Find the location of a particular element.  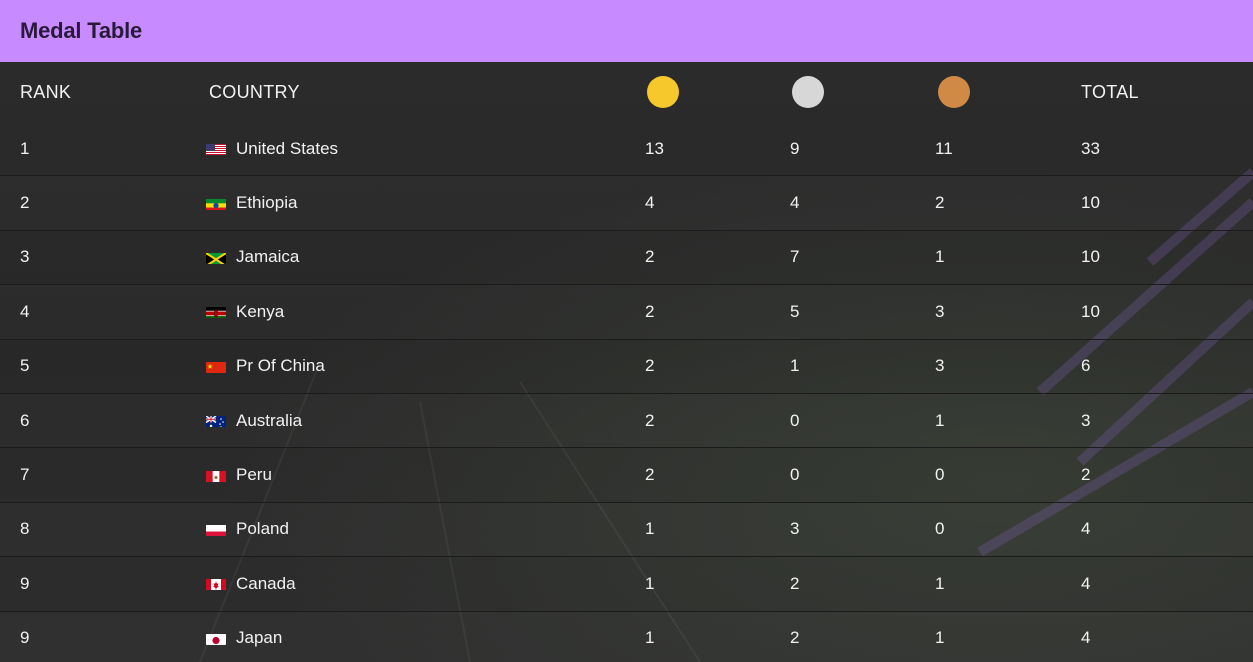

table-row: 1 United States 13 9 11 33 is located at coordinates (626, 149).